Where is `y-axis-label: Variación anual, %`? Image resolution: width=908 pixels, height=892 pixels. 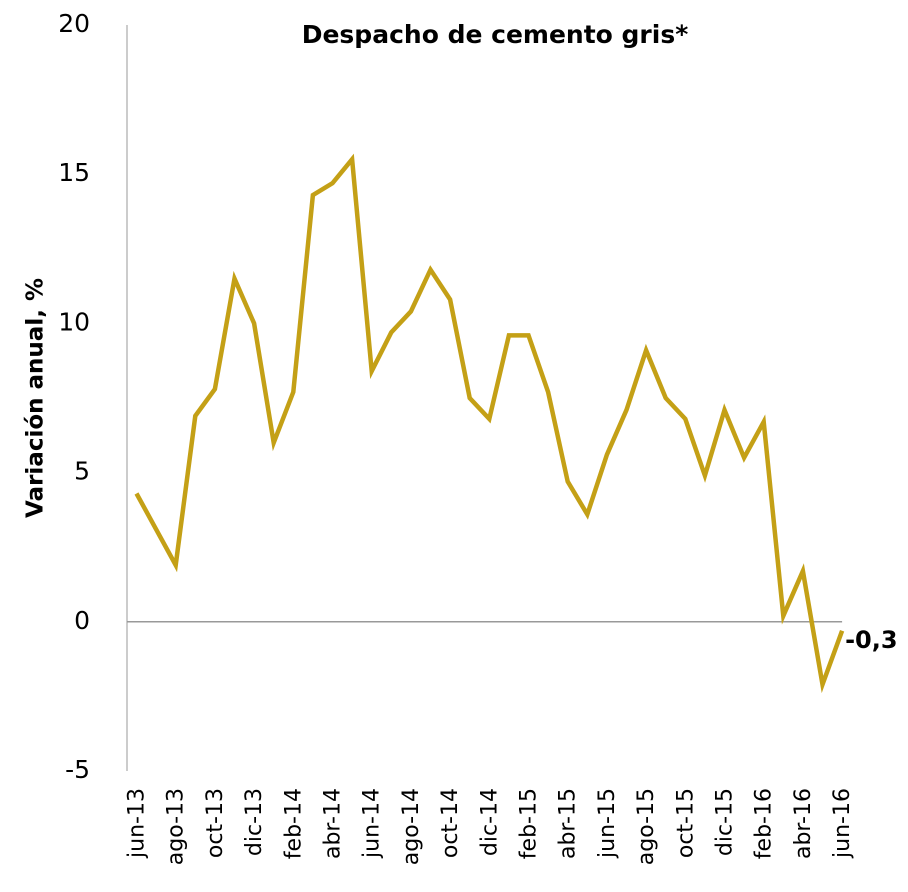 y-axis-label: Variación anual, % is located at coordinates (36, 398).